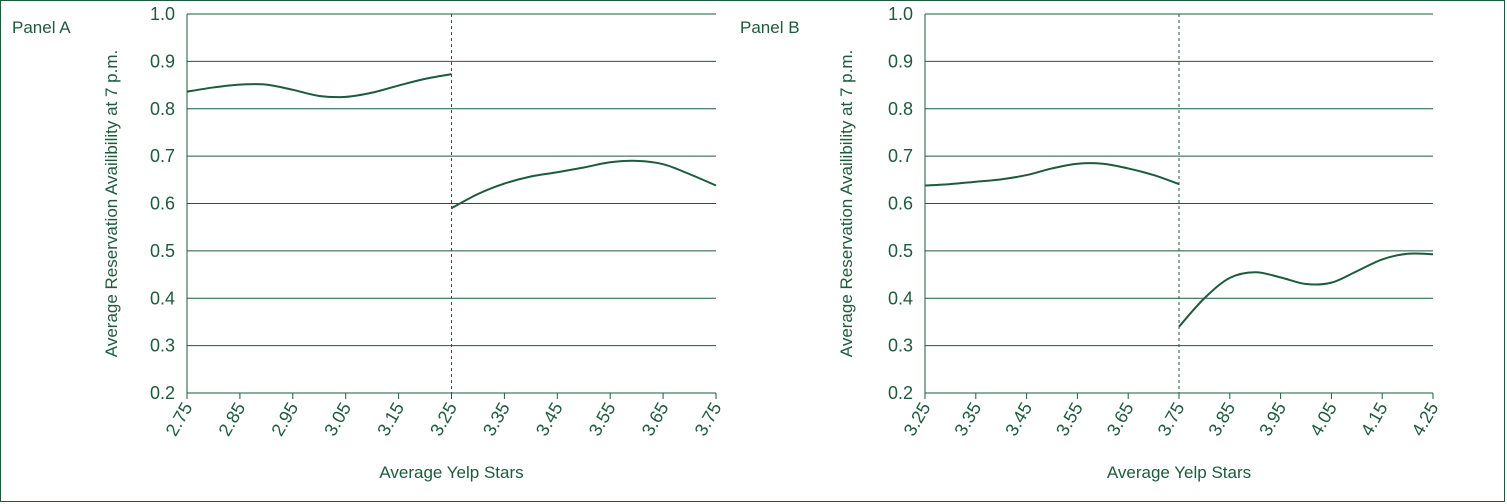  Describe the element at coordinates (1374, 419) in the screenshot. I see `x-tick-label: 4.15` at that location.